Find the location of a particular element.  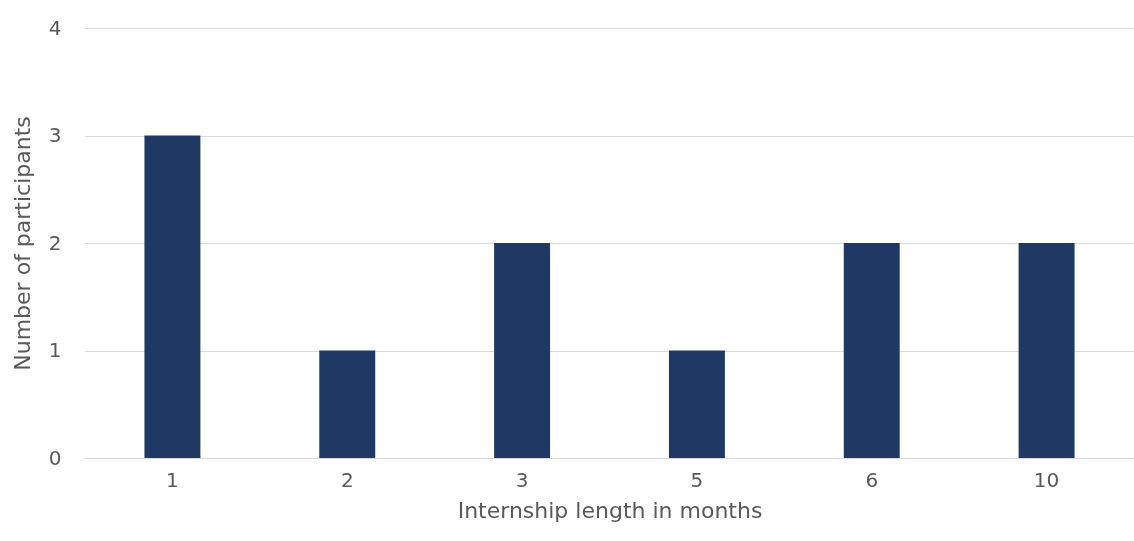

y-tick-label: 4 is located at coordinates (55, 27).